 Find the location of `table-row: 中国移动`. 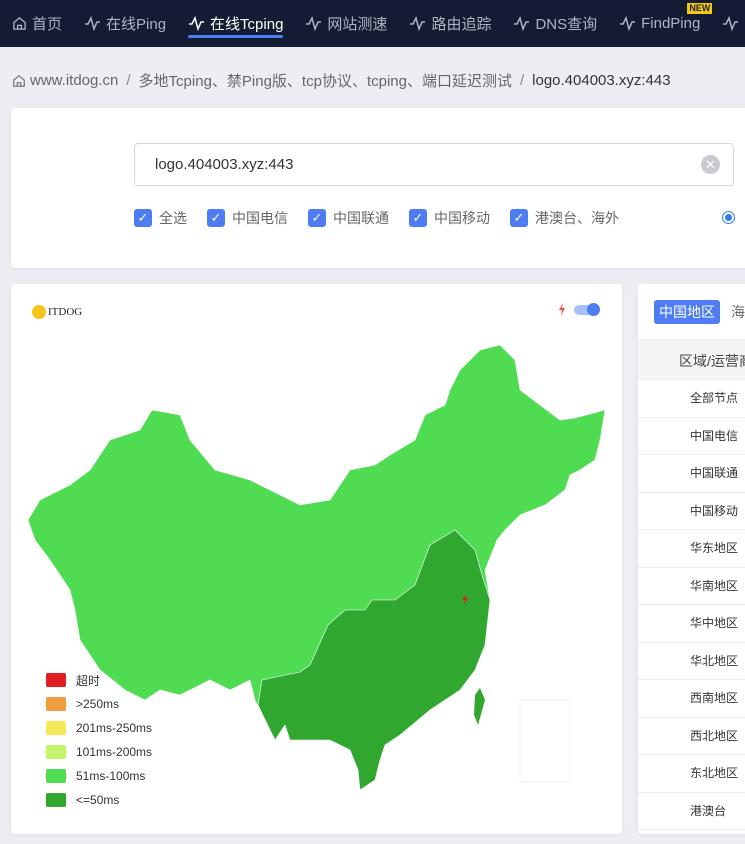

table-row: 中国移动 is located at coordinates (691, 511).